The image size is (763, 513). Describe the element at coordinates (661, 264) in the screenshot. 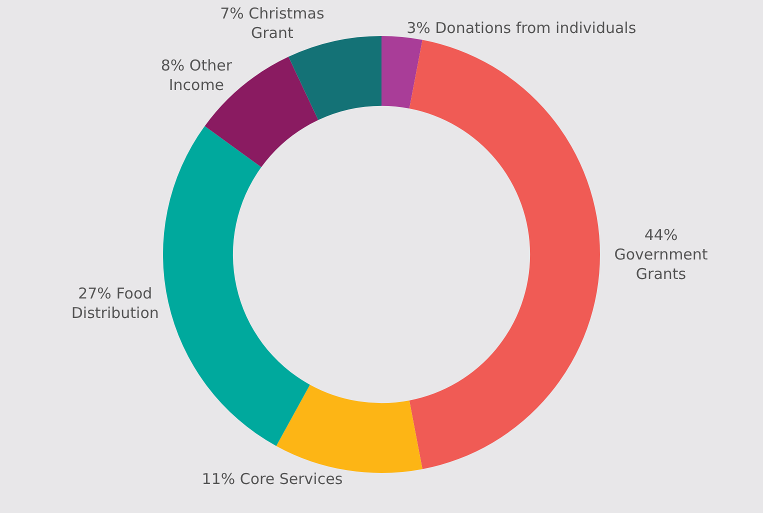

I see `slice-label: Government Grants` at that location.